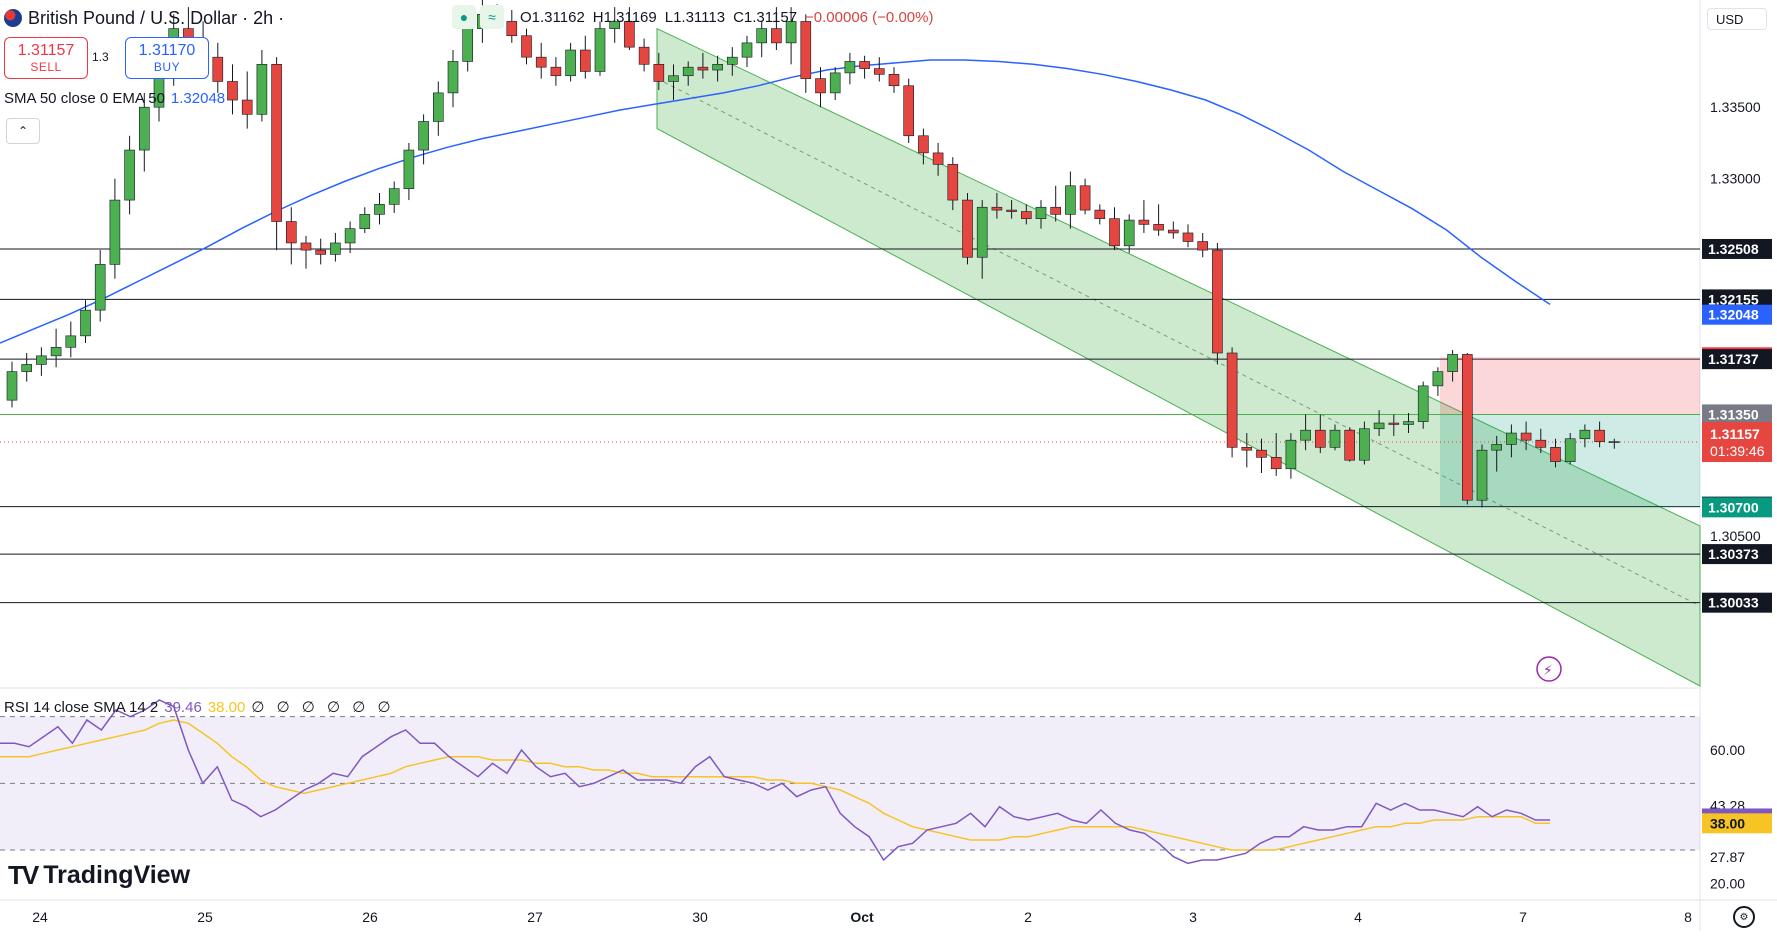  What do you see at coordinates (775, 785) in the screenshot?
I see `rsi-sma-line` at bounding box center [775, 785].